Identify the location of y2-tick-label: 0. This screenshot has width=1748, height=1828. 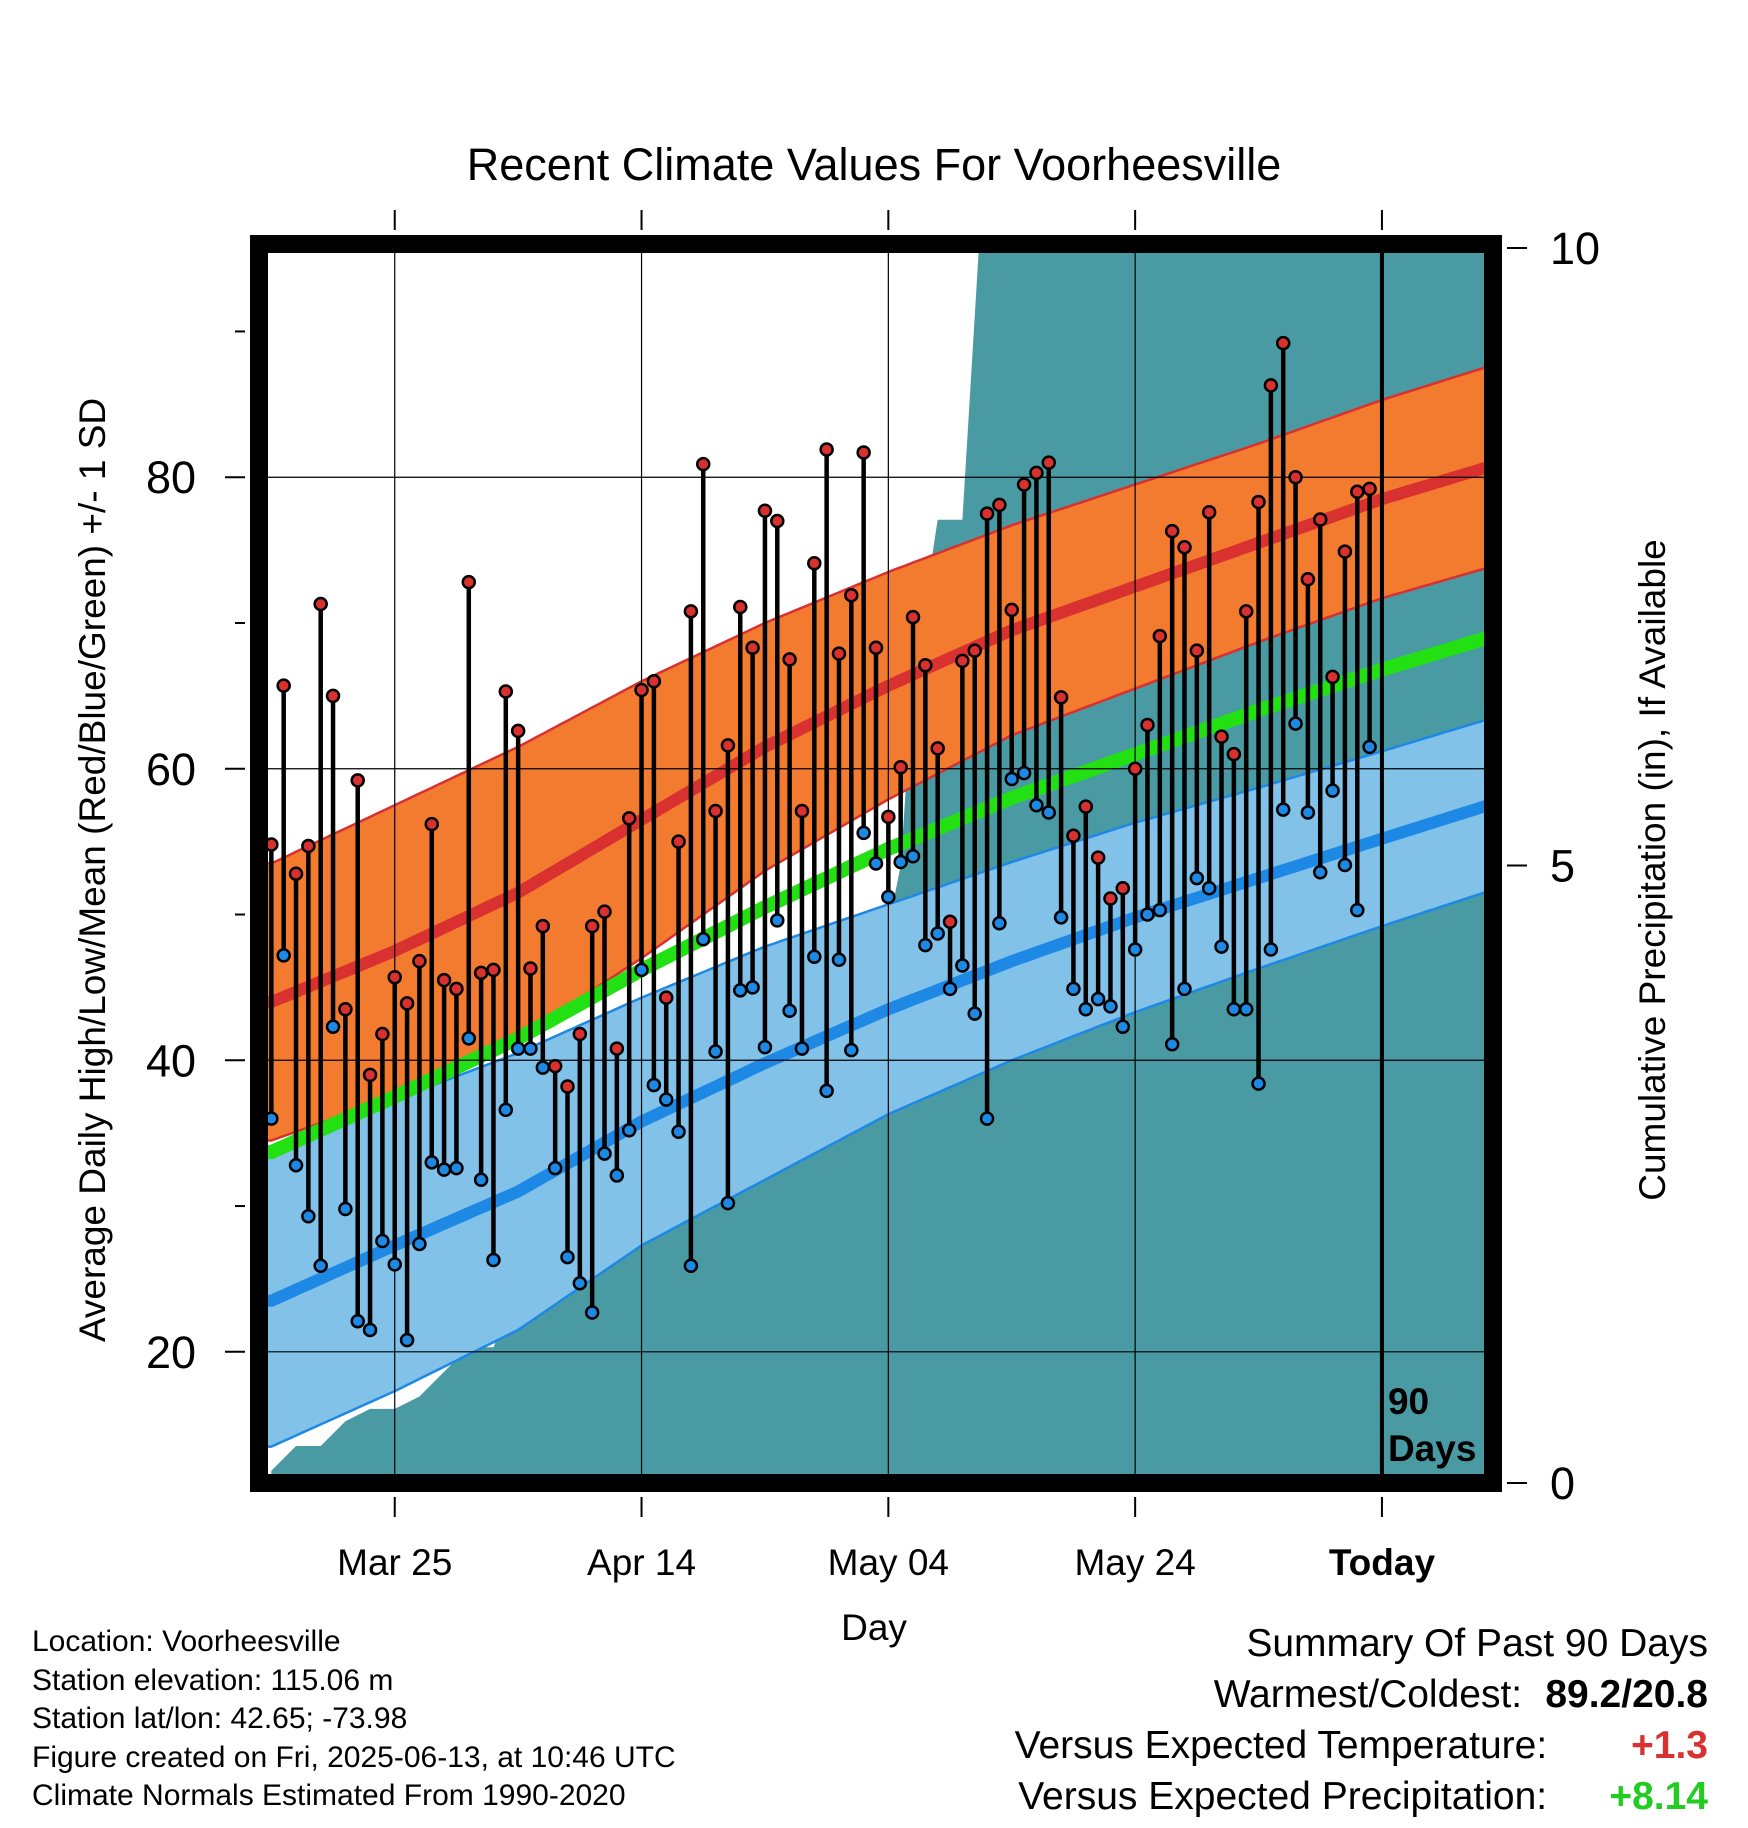
(1562, 1483).